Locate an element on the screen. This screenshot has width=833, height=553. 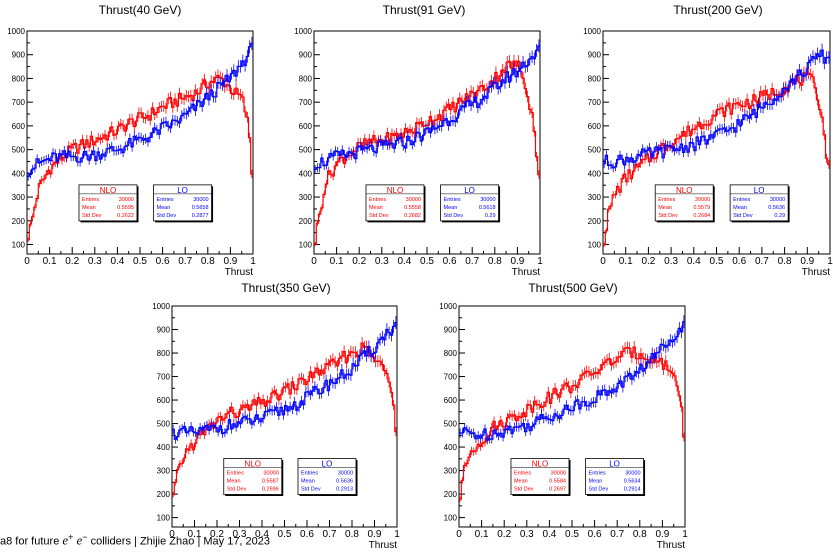
stats-value: 0.5558 is located at coordinates (412, 208).